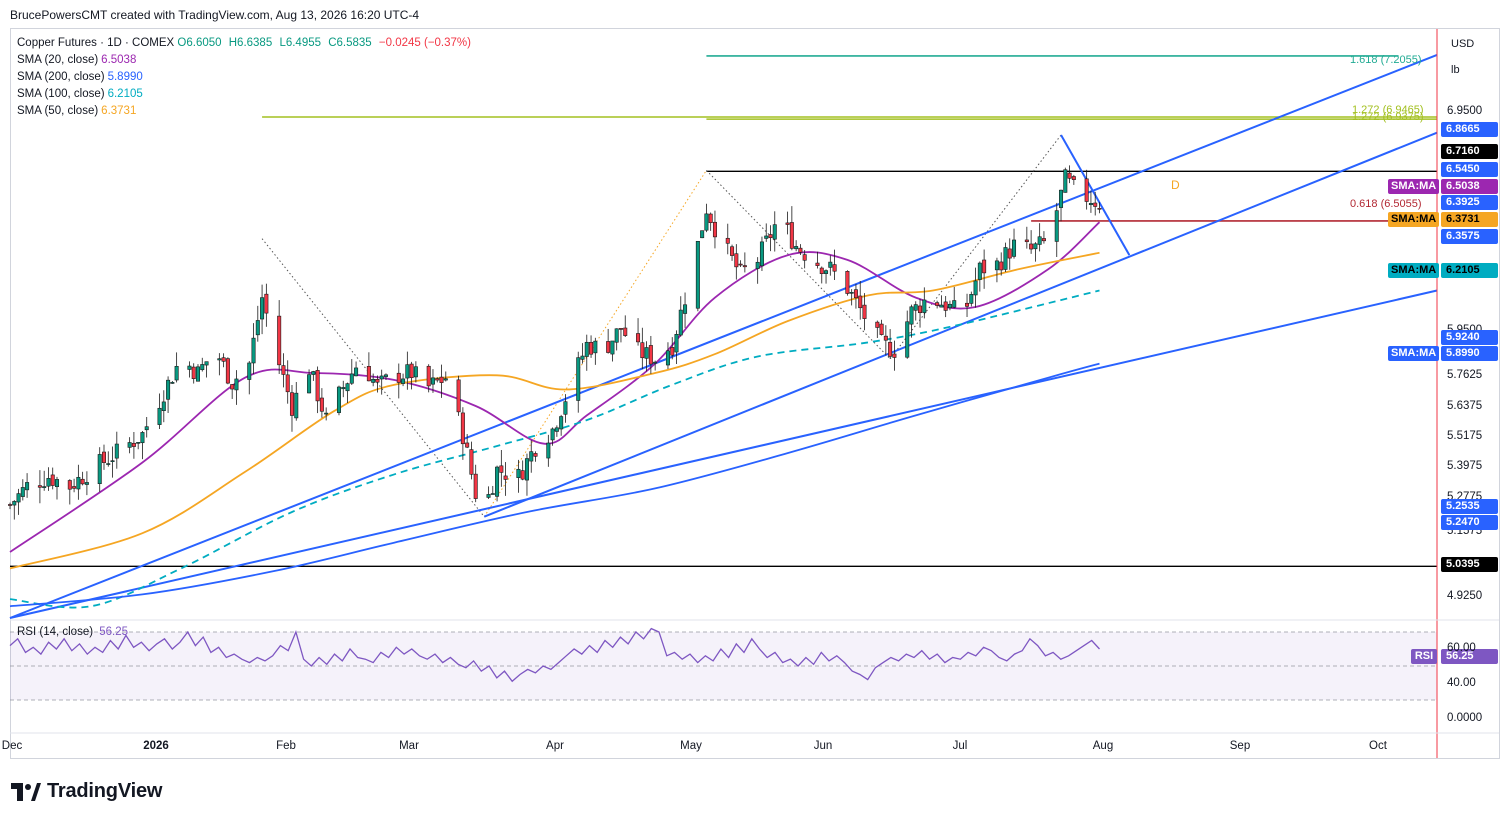 The image size is (1509, 821). Describe the element at coordinates (1413, 353) in the screenshot. I see `ma-tag: SMA:MA` at that location.